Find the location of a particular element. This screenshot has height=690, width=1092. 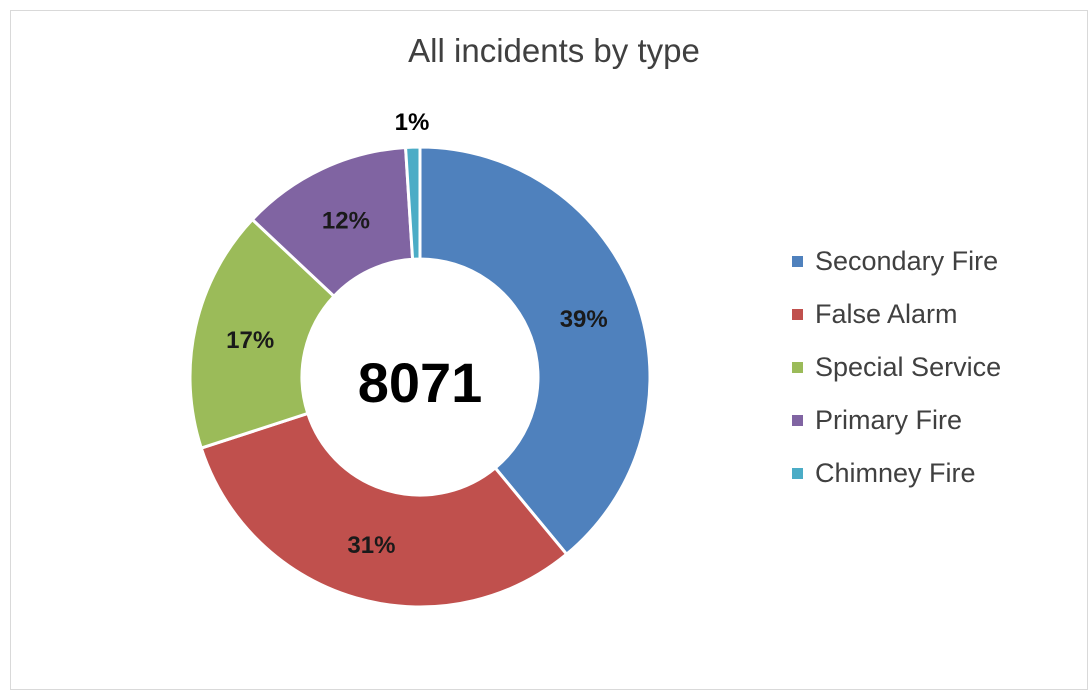

donut-slice-chimney-fire is located at coordinates (412, 203).